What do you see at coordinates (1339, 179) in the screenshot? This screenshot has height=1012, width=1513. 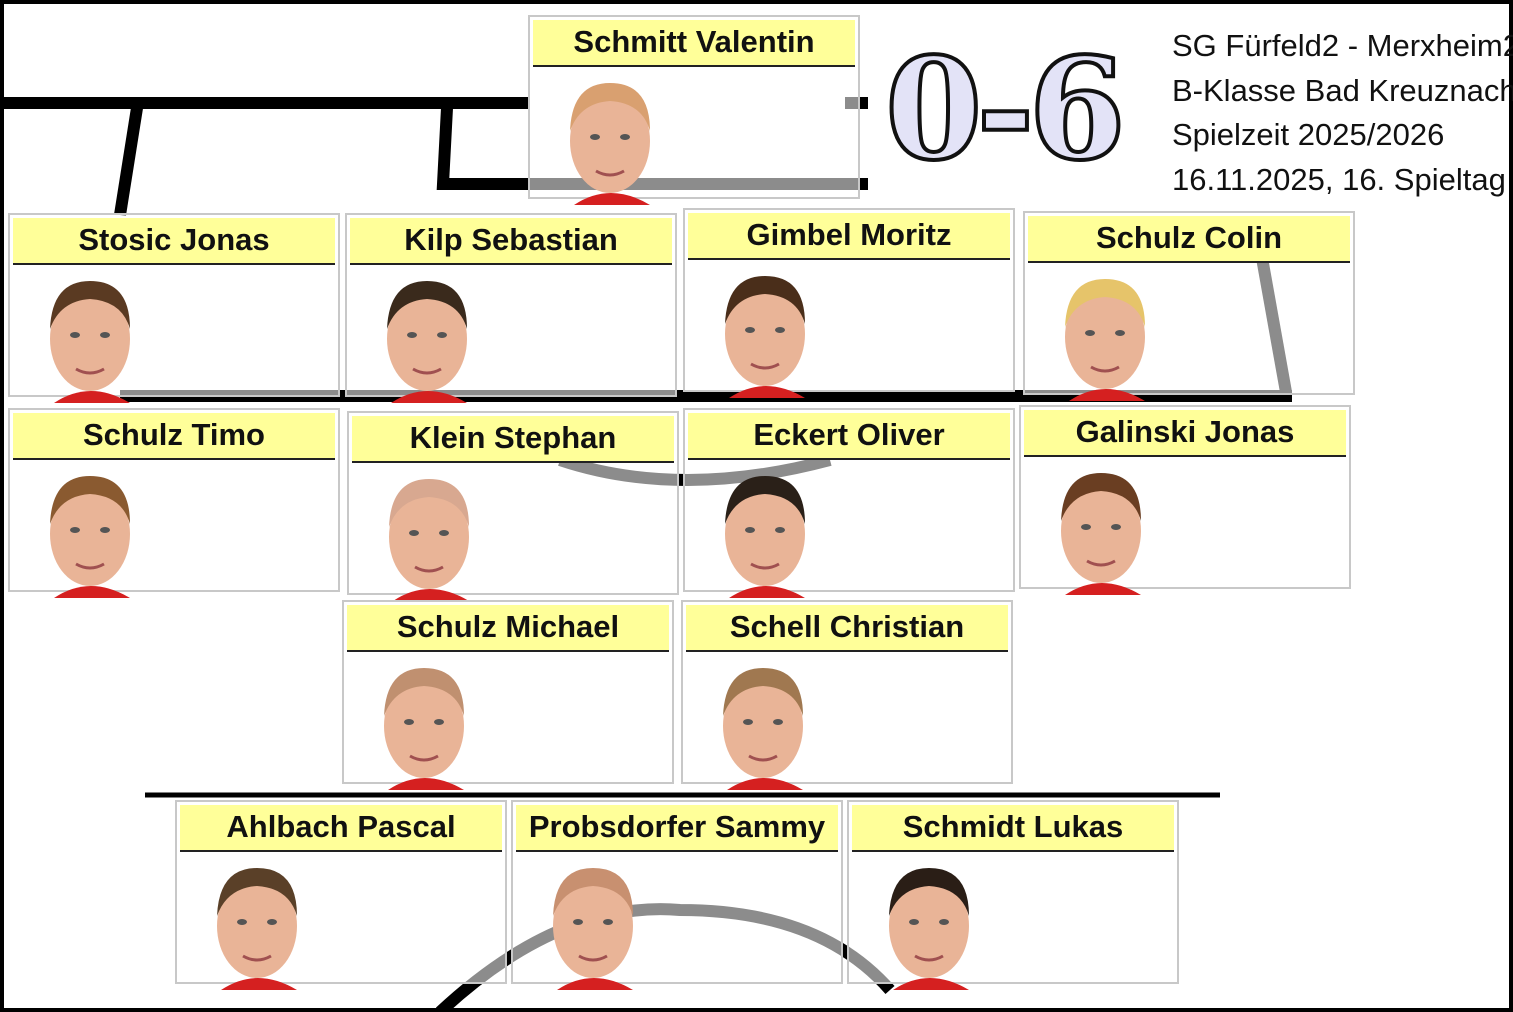 I see `match-date: 16.11.2025, 16. Spieltag` at bounding box center [1339, 179].